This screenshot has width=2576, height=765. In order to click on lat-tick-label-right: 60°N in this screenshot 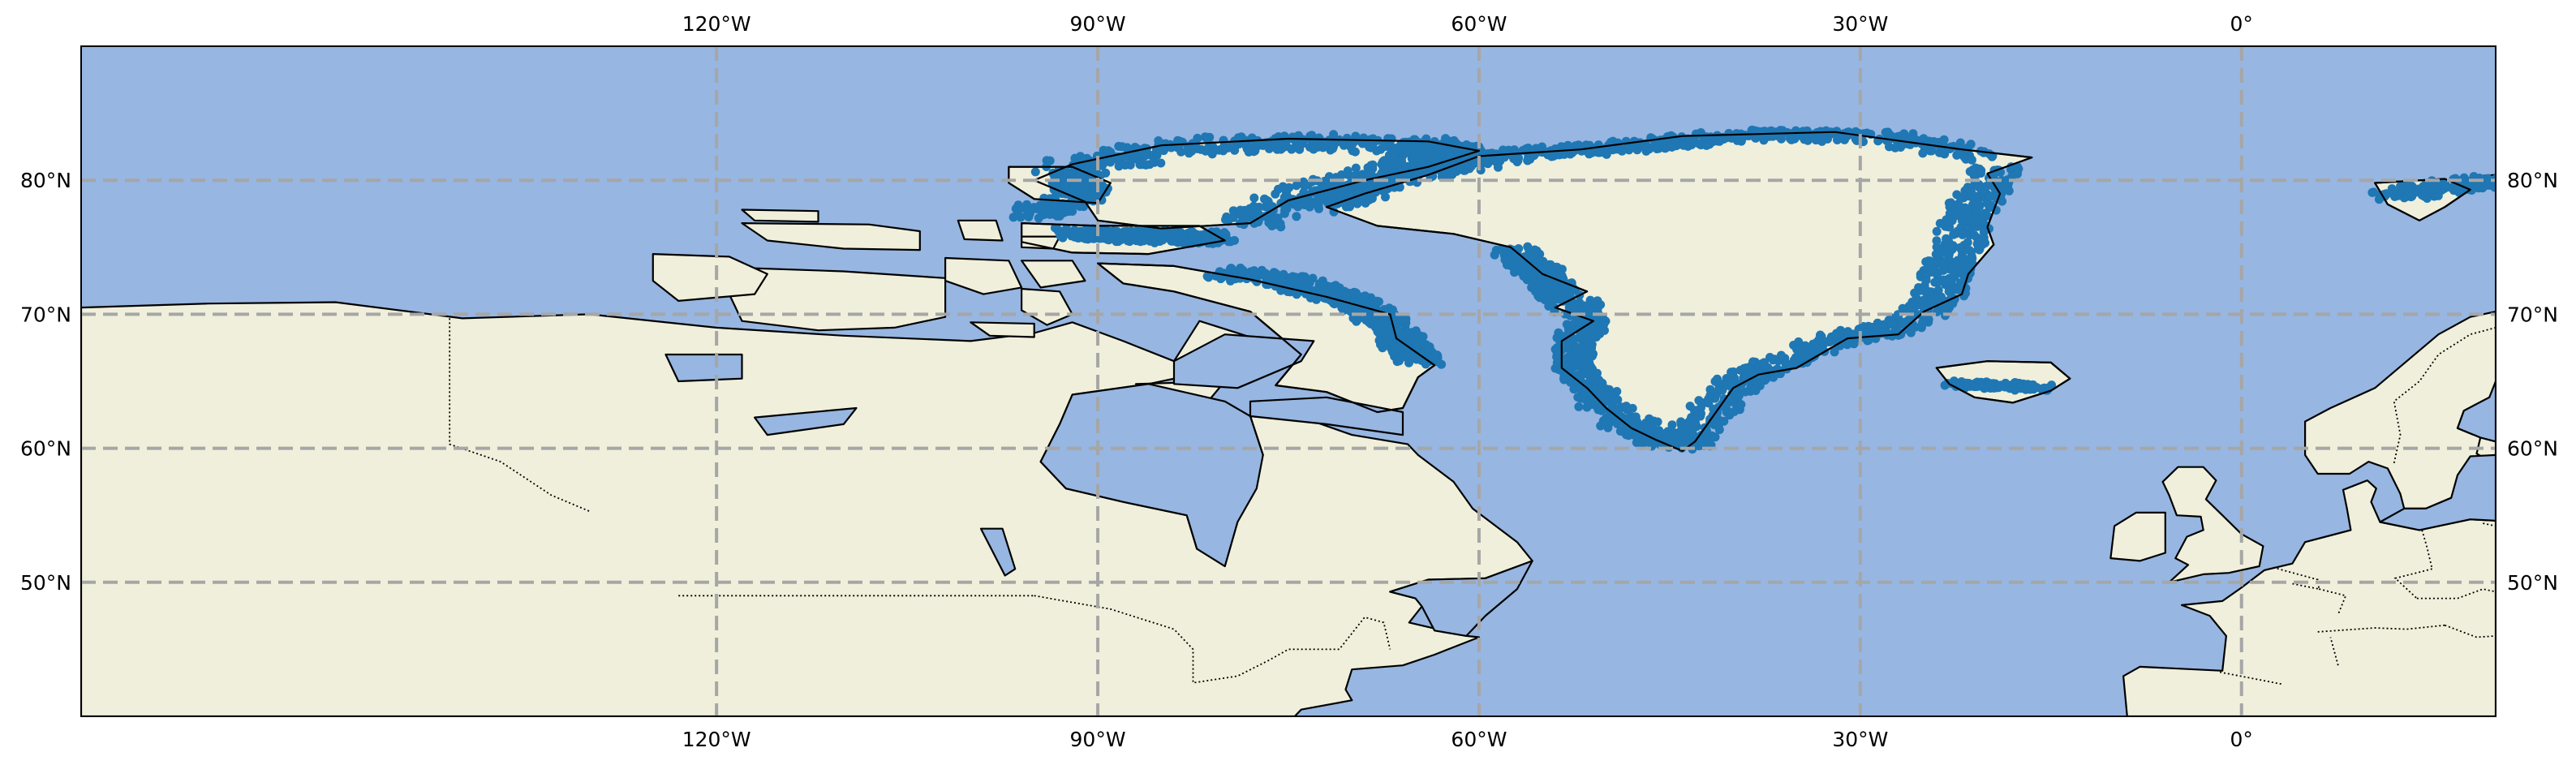, I will do `click(2532, 449)`.